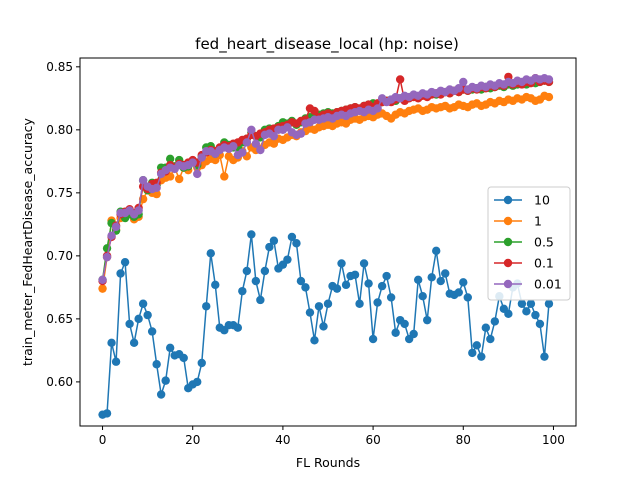 This screenshot has height=480, width=640. Describe the element at coordinates (63, 224) in the screenshot. I see `y-axis: 0.60 0.65 0.70 0.75 0.80 0.85` at that location.